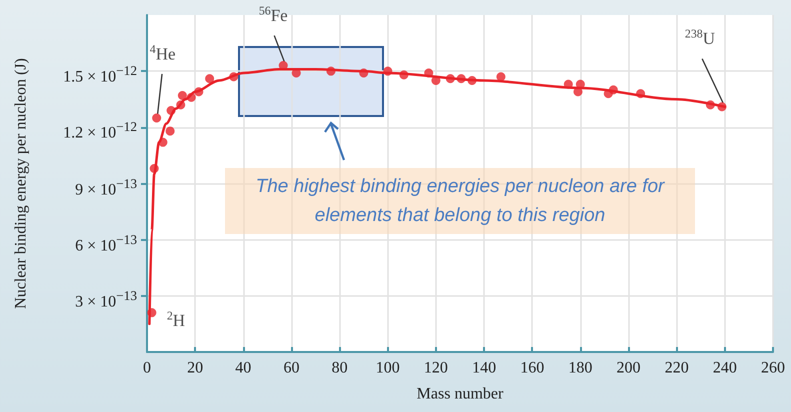 The height and width of the screenshot is (412, 791). Describe the element at coordinates (628, 368) in the screenshot. I see `x-tick-label: 200` at that location.